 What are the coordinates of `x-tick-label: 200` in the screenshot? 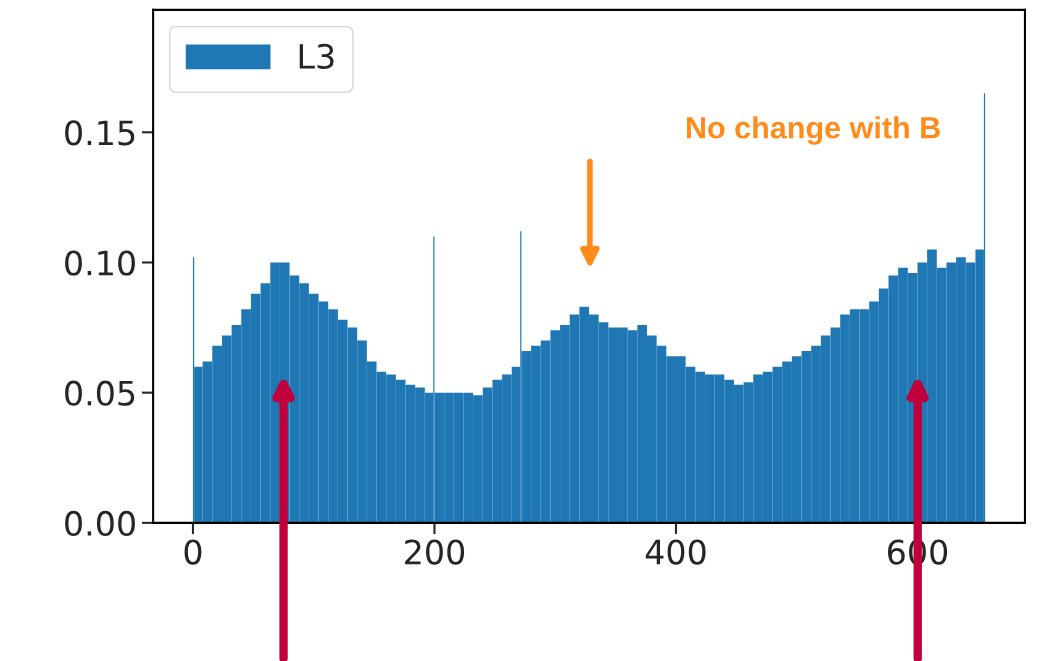 It's located at (435, 552).